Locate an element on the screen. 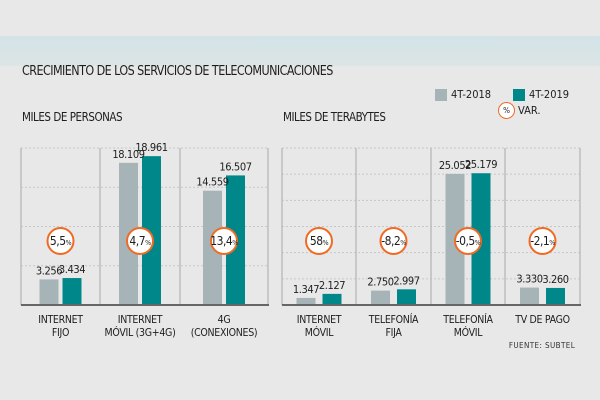 The image size is (600, 400). value-label-2019: 2.127 is located at coordinates (332, 285).